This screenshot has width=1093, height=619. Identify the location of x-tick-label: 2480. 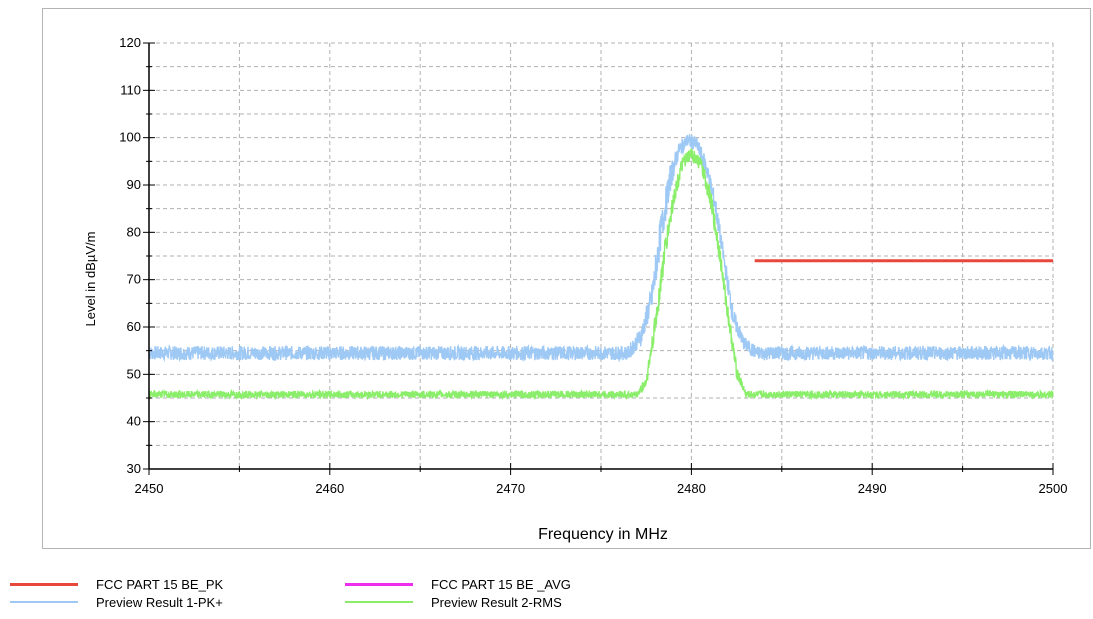
(691, 488).